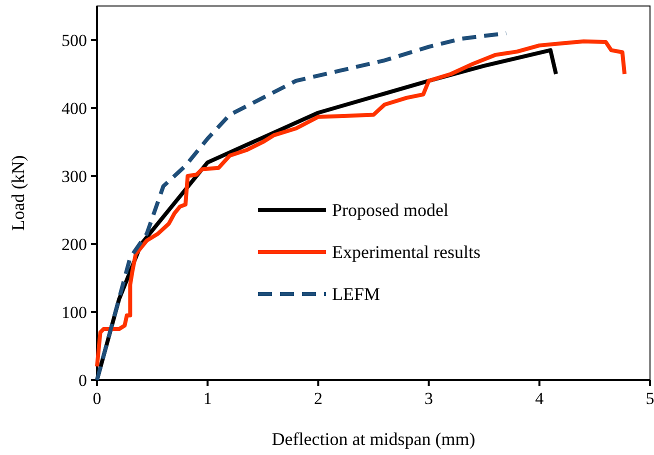 The image size is (654, 455). I want to click on legend-label: Experimental results, so click(406, 252).